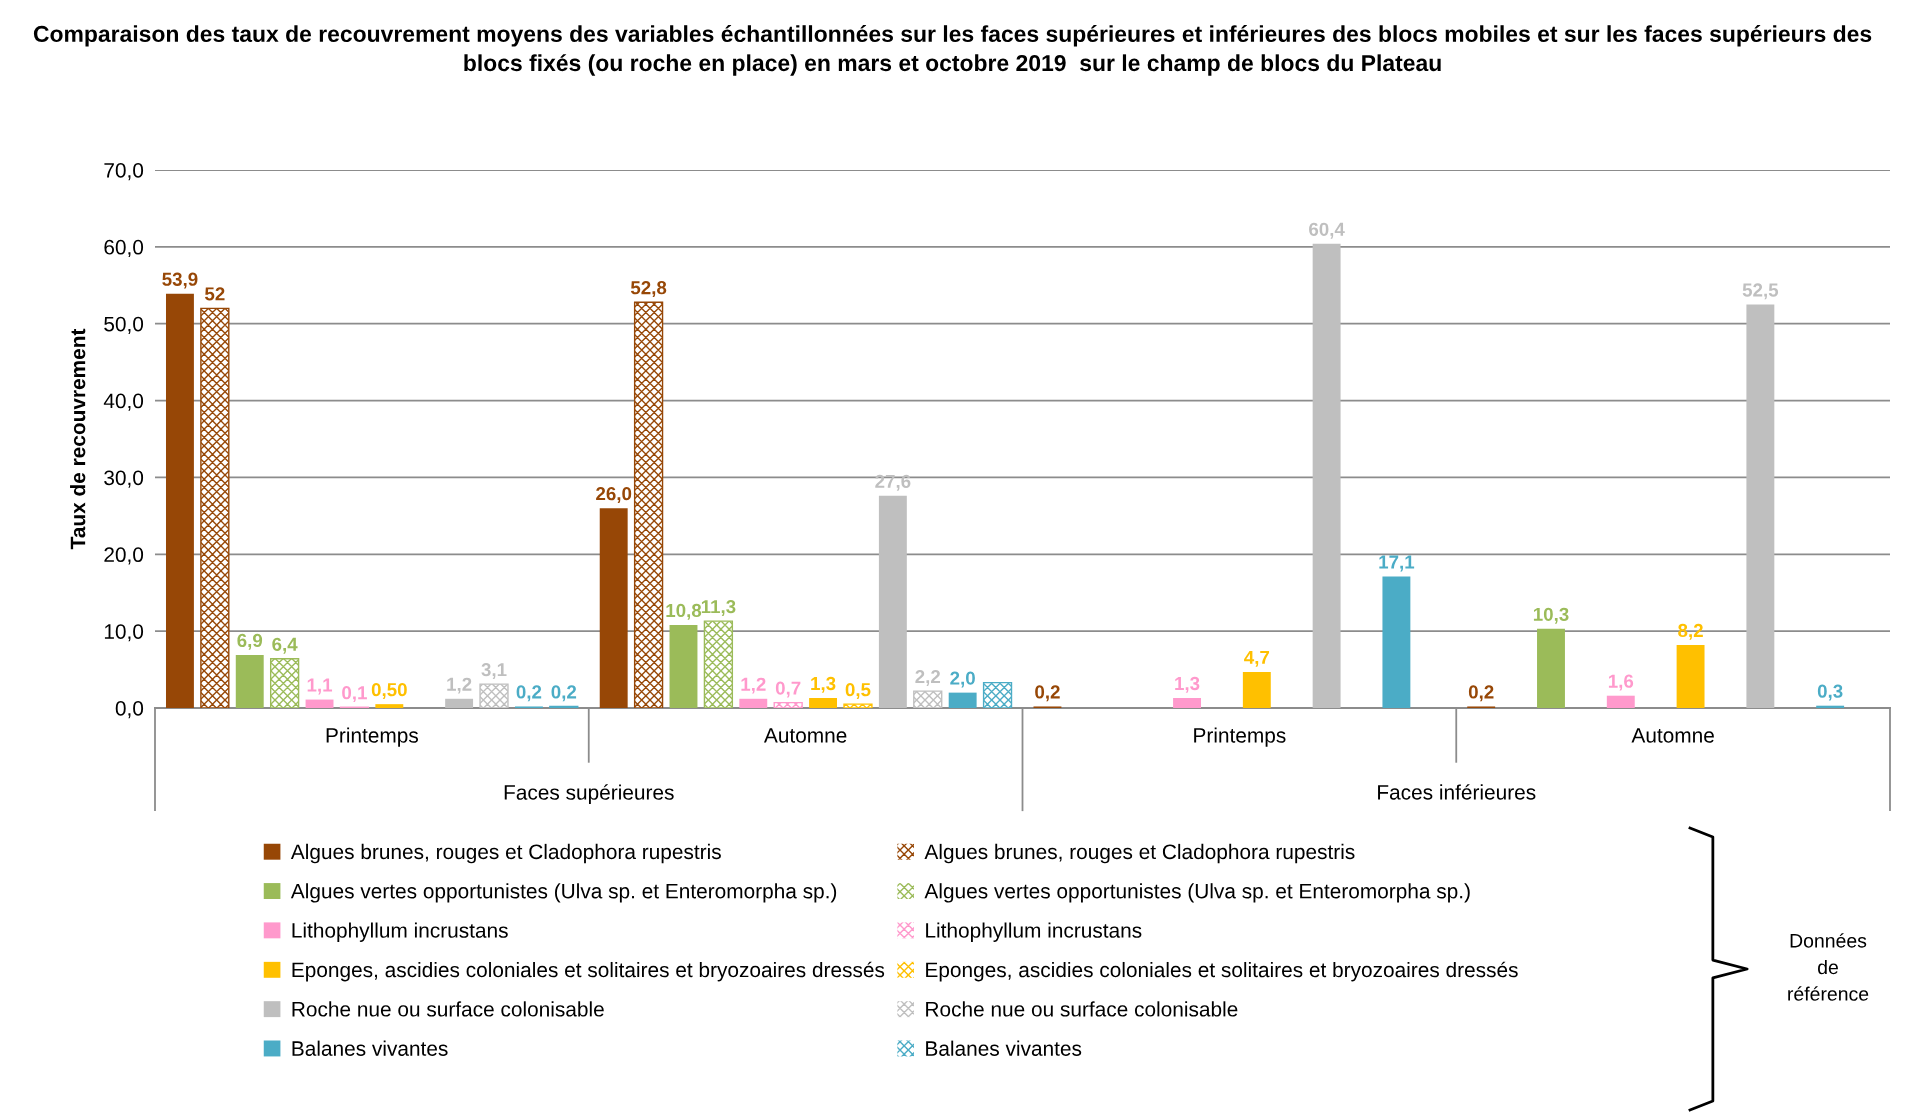 The height and width of the screenshot is (1120, 1905). I want to click on data-label: 1,6, so click(1621, 682).